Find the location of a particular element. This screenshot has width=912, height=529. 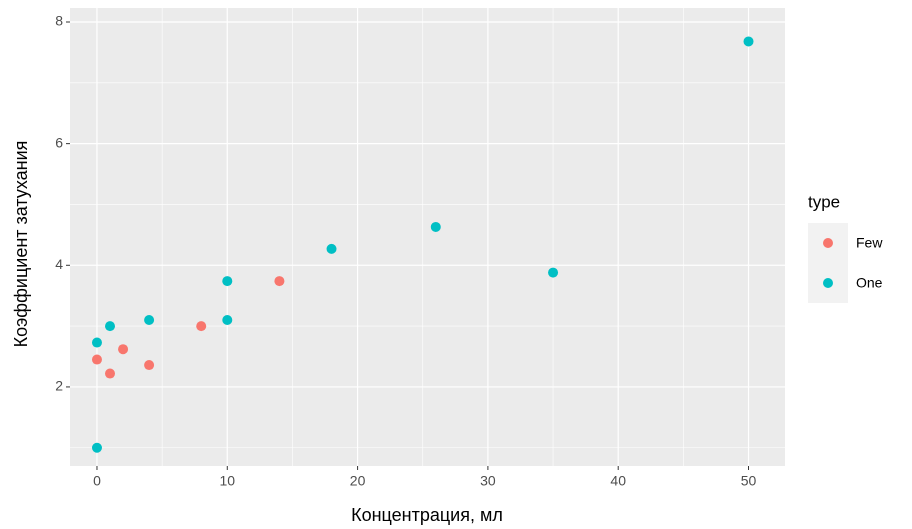

x-tick-label: 40 is located at coordinates (618, 481).